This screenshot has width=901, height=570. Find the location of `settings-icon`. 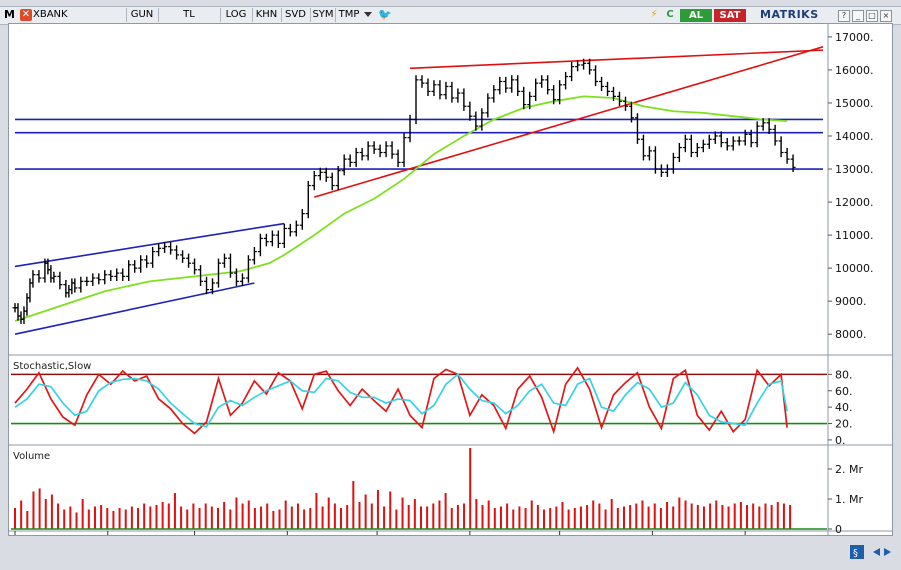

settings-icon is located at coordinates (857, 552).